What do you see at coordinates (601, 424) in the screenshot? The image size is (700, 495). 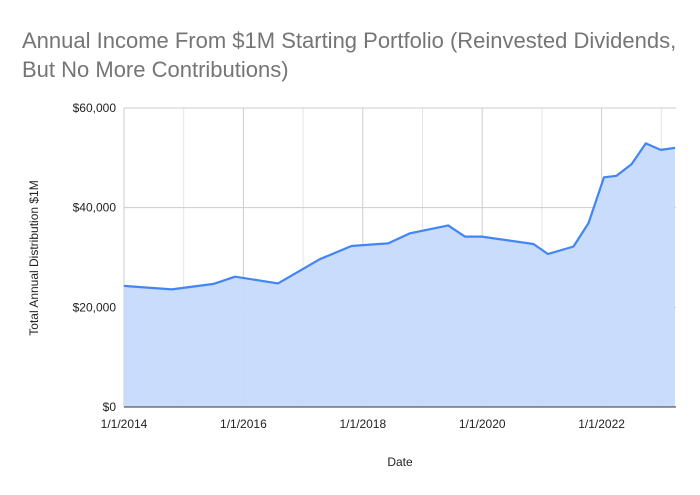 I see `x-tick-label: 1/1/2022` at bounding box center [601, 424].